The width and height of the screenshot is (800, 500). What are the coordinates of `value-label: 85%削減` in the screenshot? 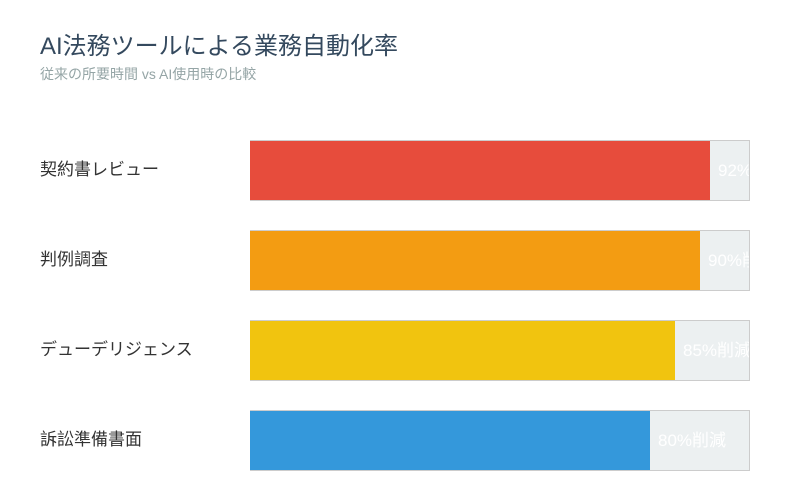 It's located at (716, 350).